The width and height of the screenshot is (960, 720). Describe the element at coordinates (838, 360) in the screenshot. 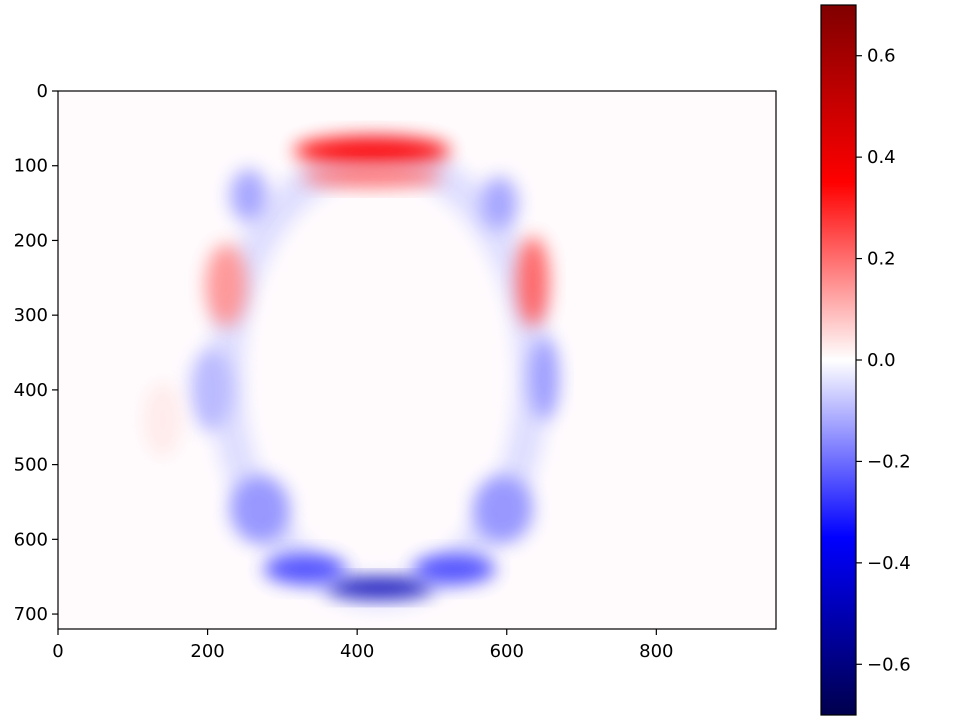

I see `colorbar-gradient` at that location.